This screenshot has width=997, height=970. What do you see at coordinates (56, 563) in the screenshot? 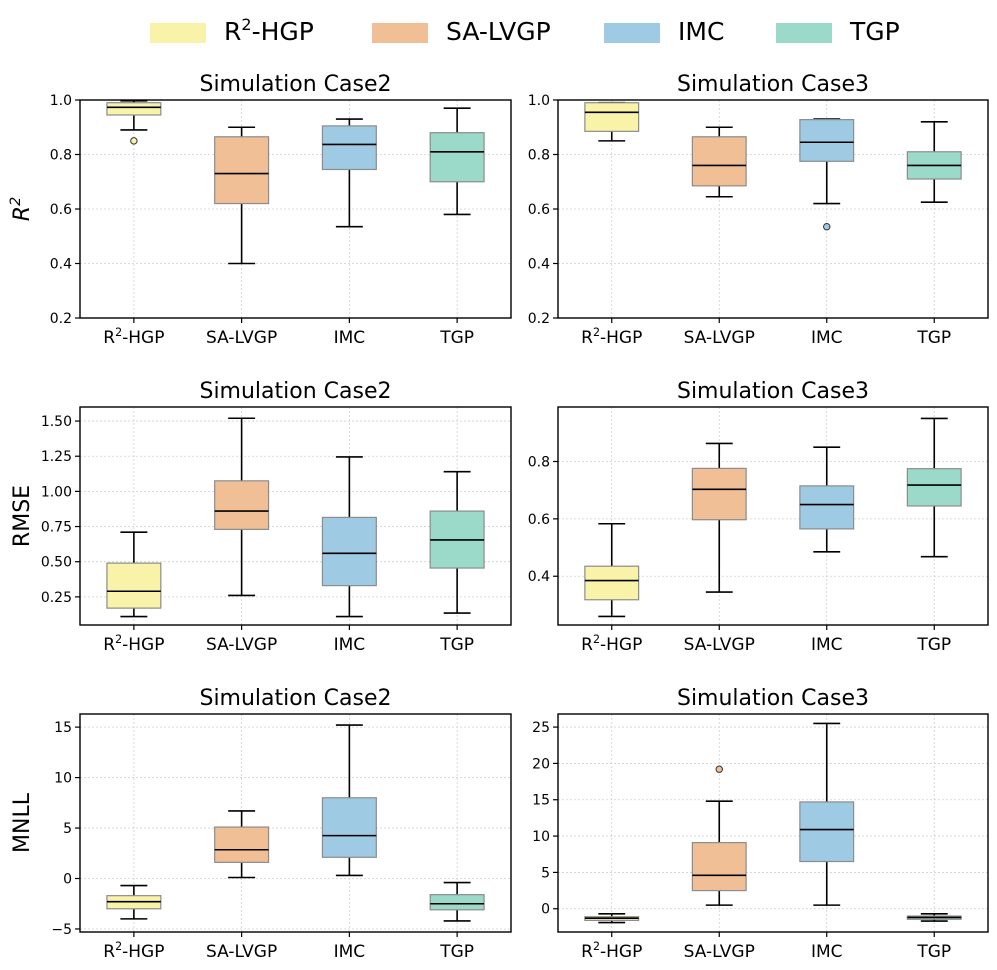
I see `y-tick-label: 0.50` at bounding box center [56, 563].